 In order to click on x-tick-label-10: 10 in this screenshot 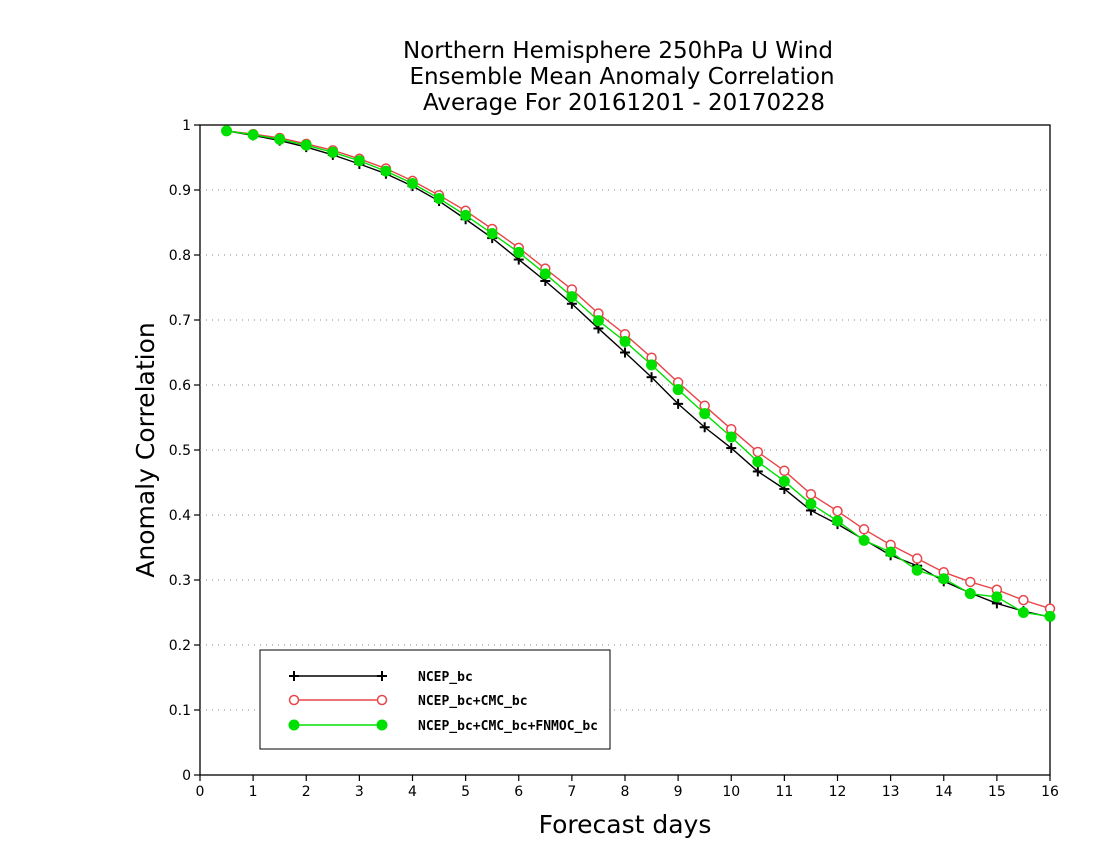, I will do `click(731, 792)`.